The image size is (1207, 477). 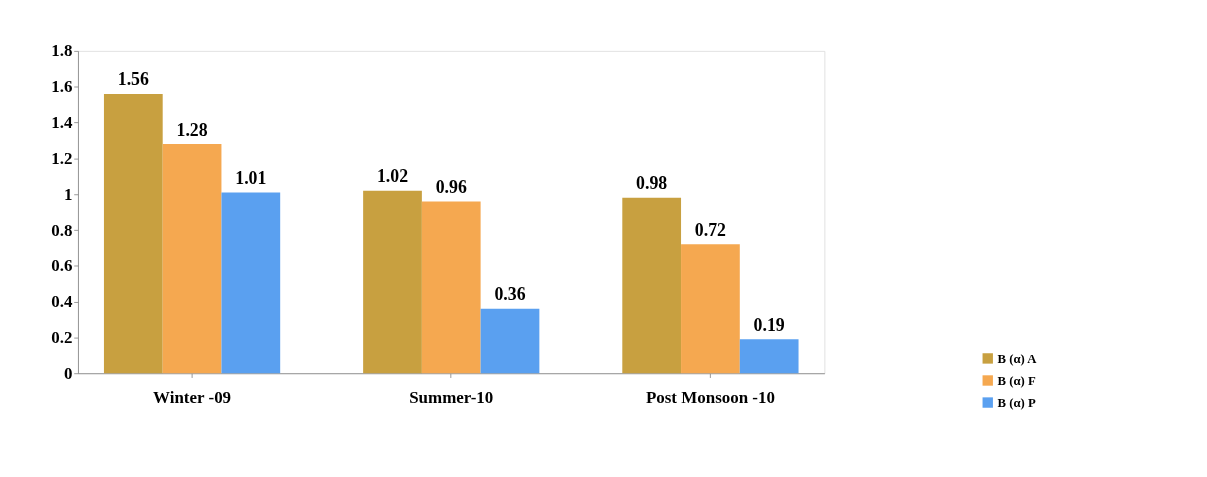 What do you see at coordinates (62, 123) in the screenshot?
I see `y-tick-label: 1.4` at bounding box center [62, 123].